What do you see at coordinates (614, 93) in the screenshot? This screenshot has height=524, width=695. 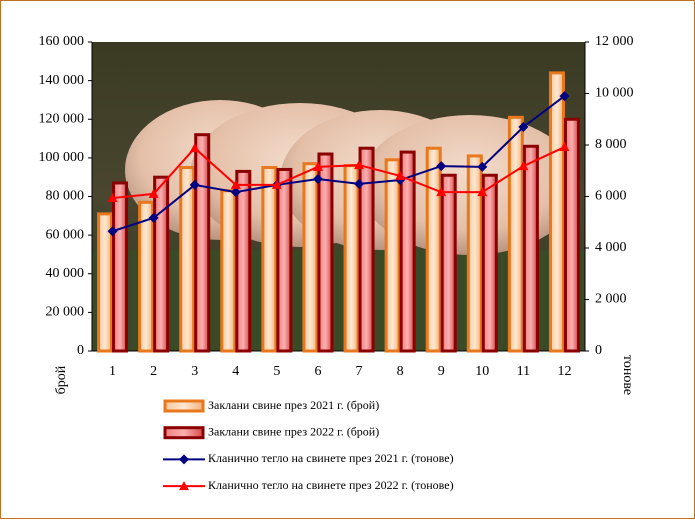 I see `y2-tick-label: 10 000` at bounding box center [614, 93].